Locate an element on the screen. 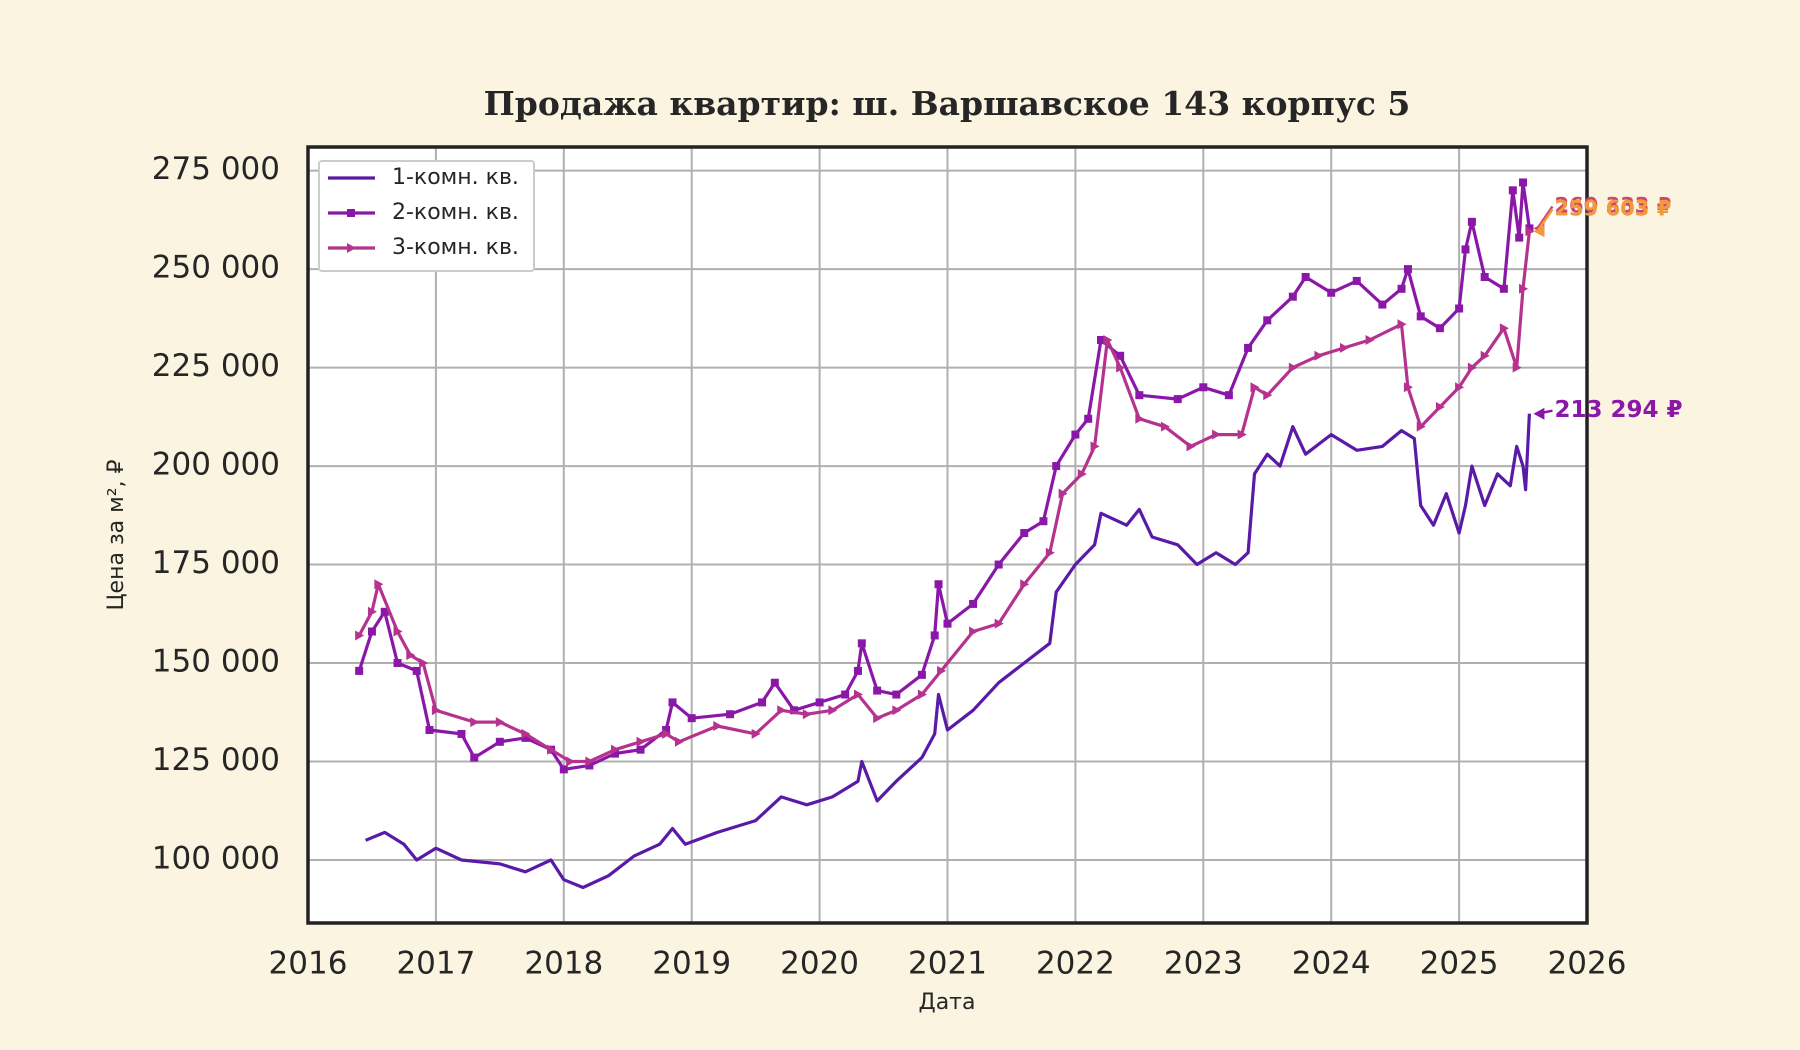  x-tick-label: 2026 is located at coordinates (1587, 964).